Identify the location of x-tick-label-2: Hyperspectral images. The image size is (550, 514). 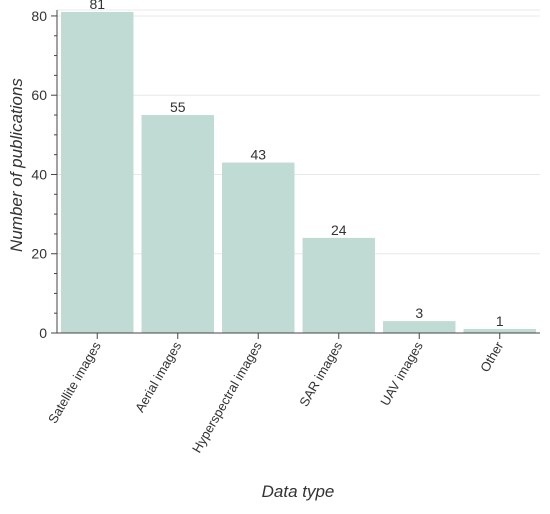
(227, 397).